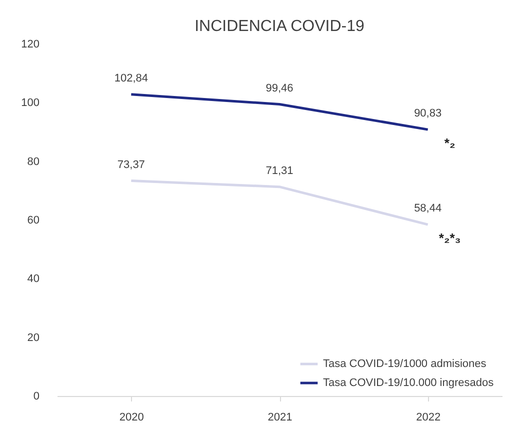  Describe the element at coordinates (33, 279) in the screenshot. I see `y-tick-label: 40` at that location.